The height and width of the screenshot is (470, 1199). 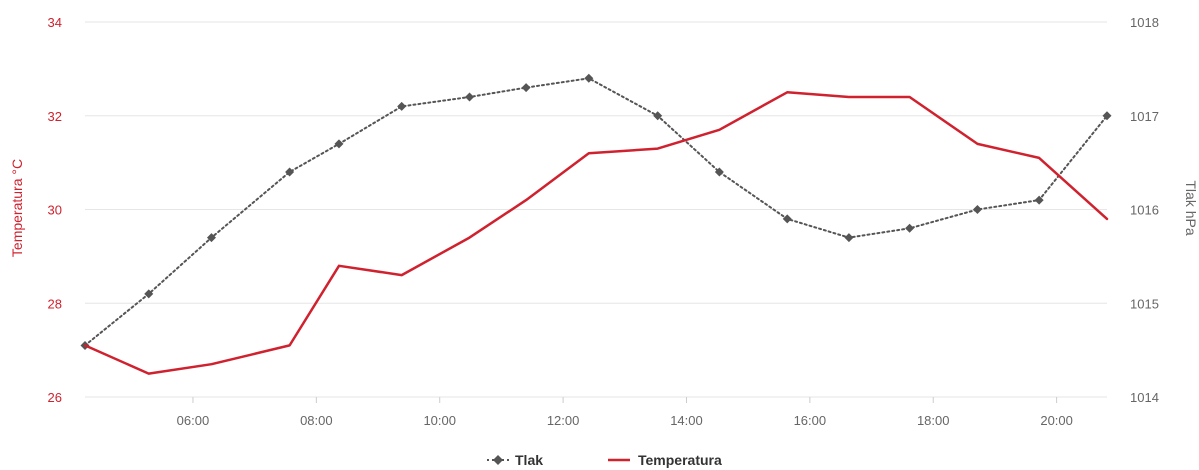 I want to click on x-tick-label: 12:00, so click(x=563, y=420).